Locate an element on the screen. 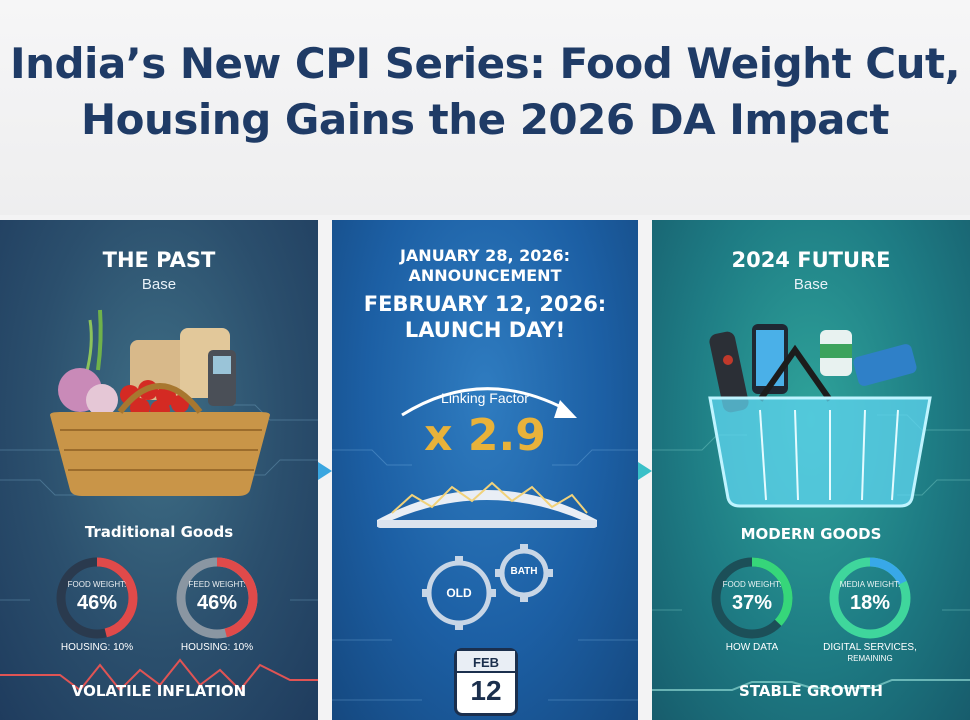 The width and height of the screenshot is (970, 720). past-feed-weight-ring is located at coordinates (217, 598).